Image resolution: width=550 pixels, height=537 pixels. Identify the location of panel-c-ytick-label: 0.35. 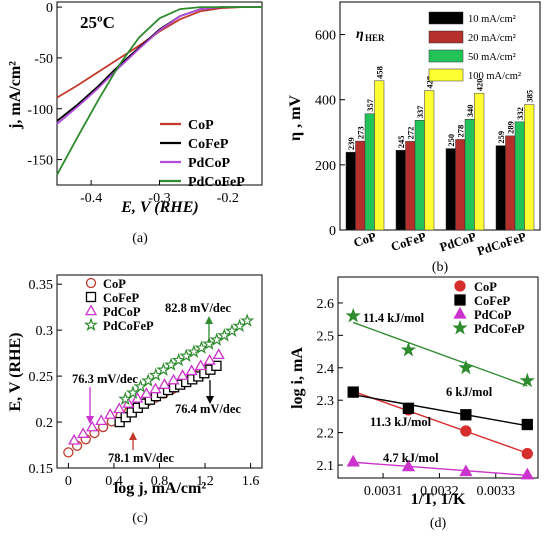
(41, 285).